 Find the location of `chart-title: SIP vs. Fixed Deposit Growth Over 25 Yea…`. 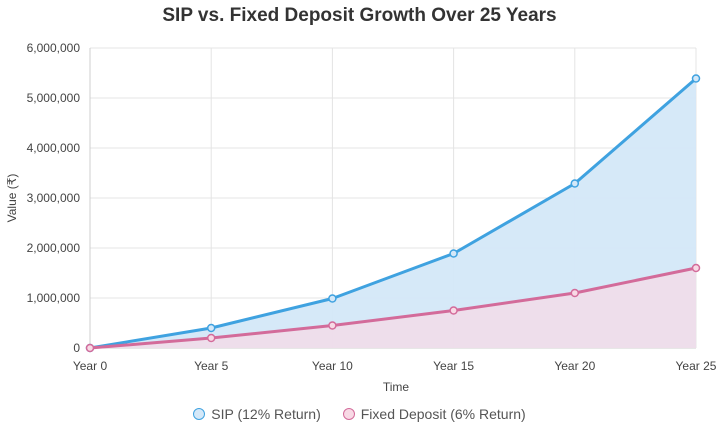

chart-title: SIP vs. Fixed Deposit Growth Over 25 Yea… is located at coordinates (359, 15).